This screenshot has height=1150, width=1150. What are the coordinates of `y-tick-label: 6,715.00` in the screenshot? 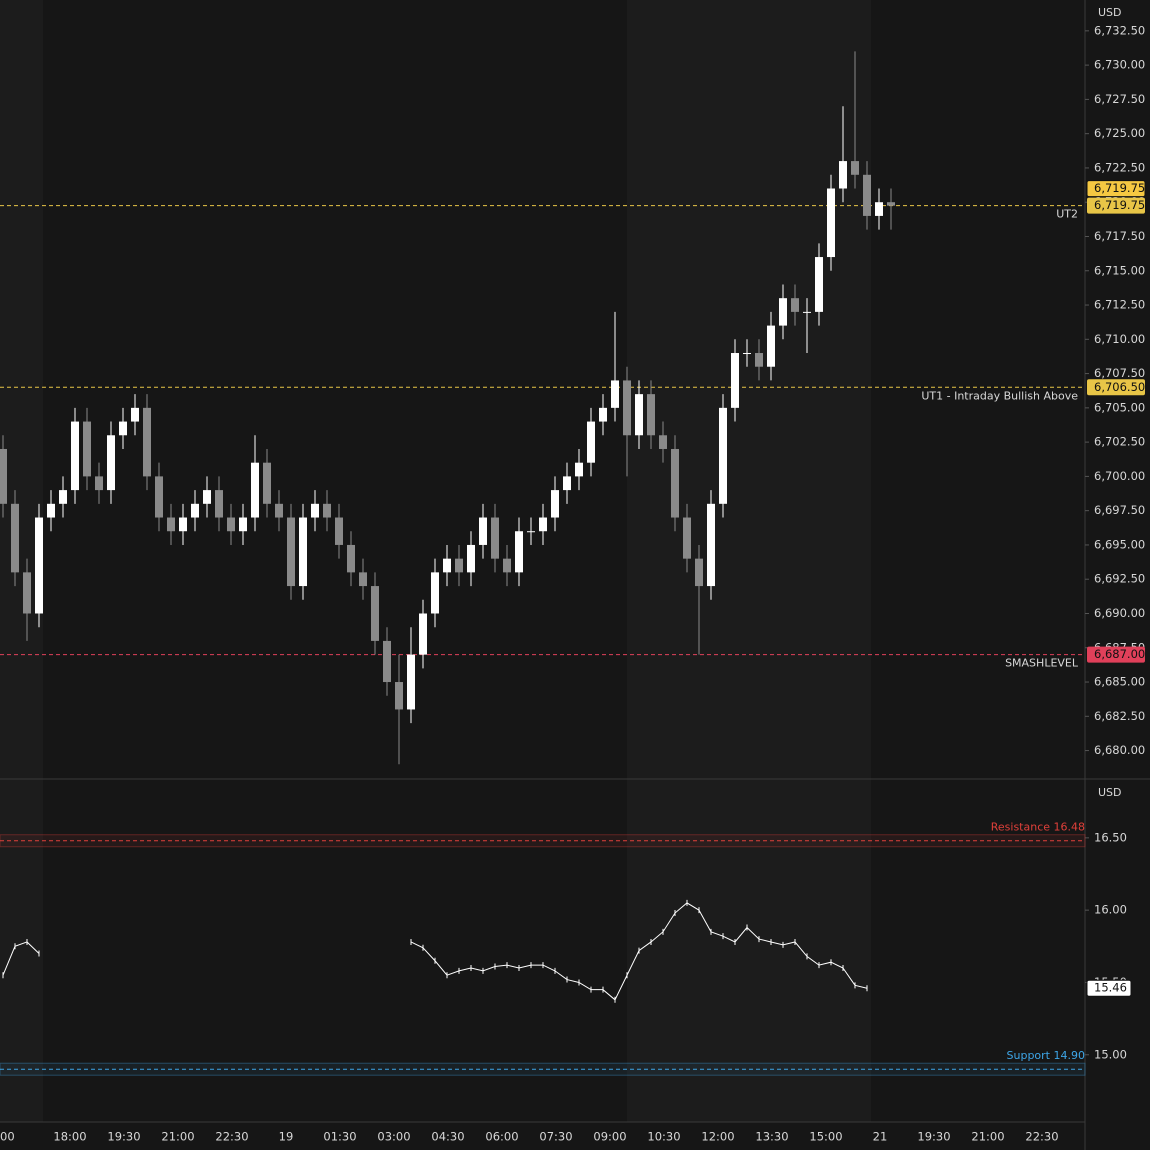 It's located at (1119, 270).